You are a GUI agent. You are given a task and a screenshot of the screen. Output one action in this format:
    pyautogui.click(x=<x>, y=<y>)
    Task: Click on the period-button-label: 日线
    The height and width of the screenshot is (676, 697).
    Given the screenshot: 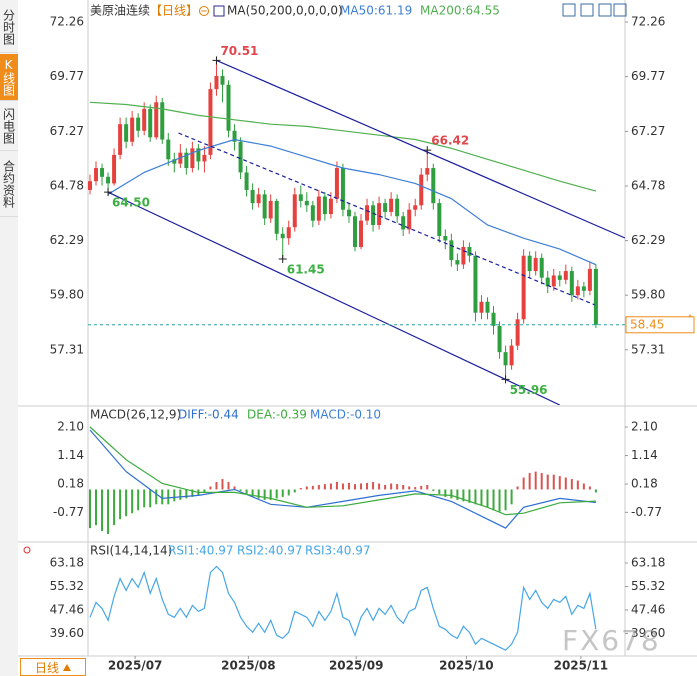 What is the action you would take?
    pyautogui.click(x=46, y=667)
    